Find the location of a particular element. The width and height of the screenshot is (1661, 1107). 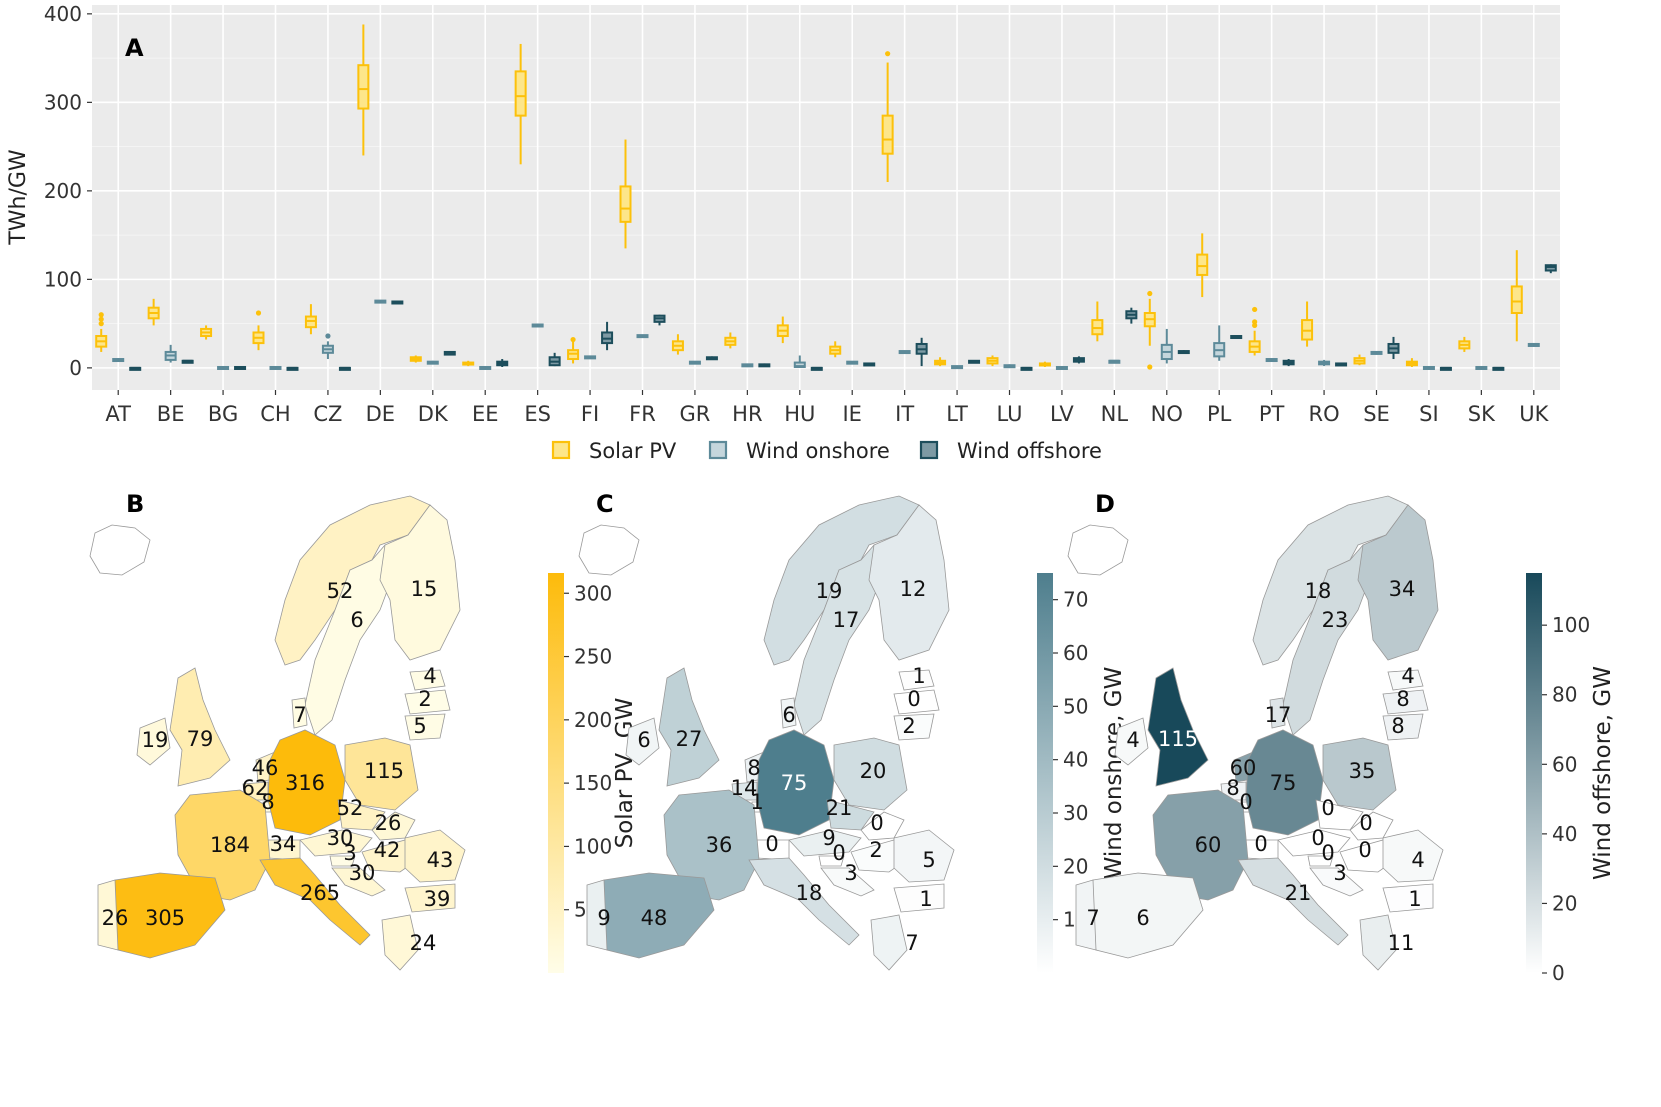

country-value-label: 21 is located at coordinates (1298, 893).